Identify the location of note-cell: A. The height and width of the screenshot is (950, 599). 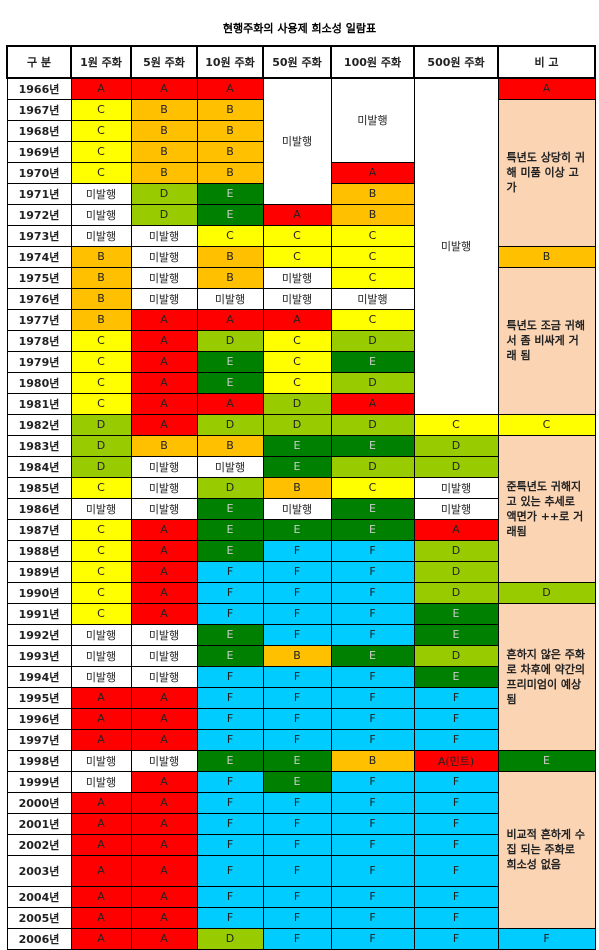
(546, 88).